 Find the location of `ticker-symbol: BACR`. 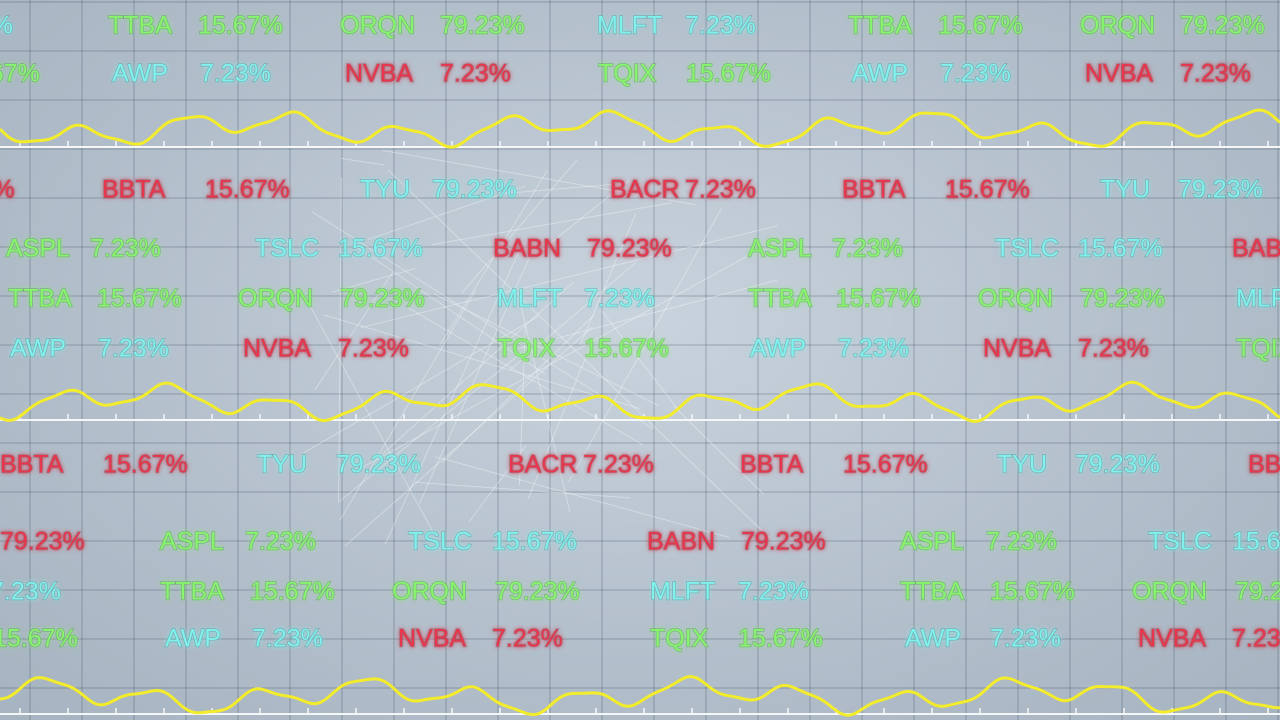

ticker-symbol: BACR is located at coordinates (542, 465).